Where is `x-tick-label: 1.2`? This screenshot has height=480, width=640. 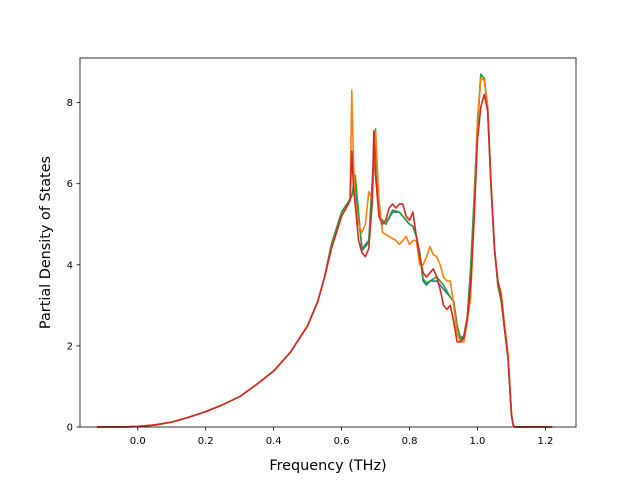
x-tick-label: 1.2 is located at coordinates (545, 441).